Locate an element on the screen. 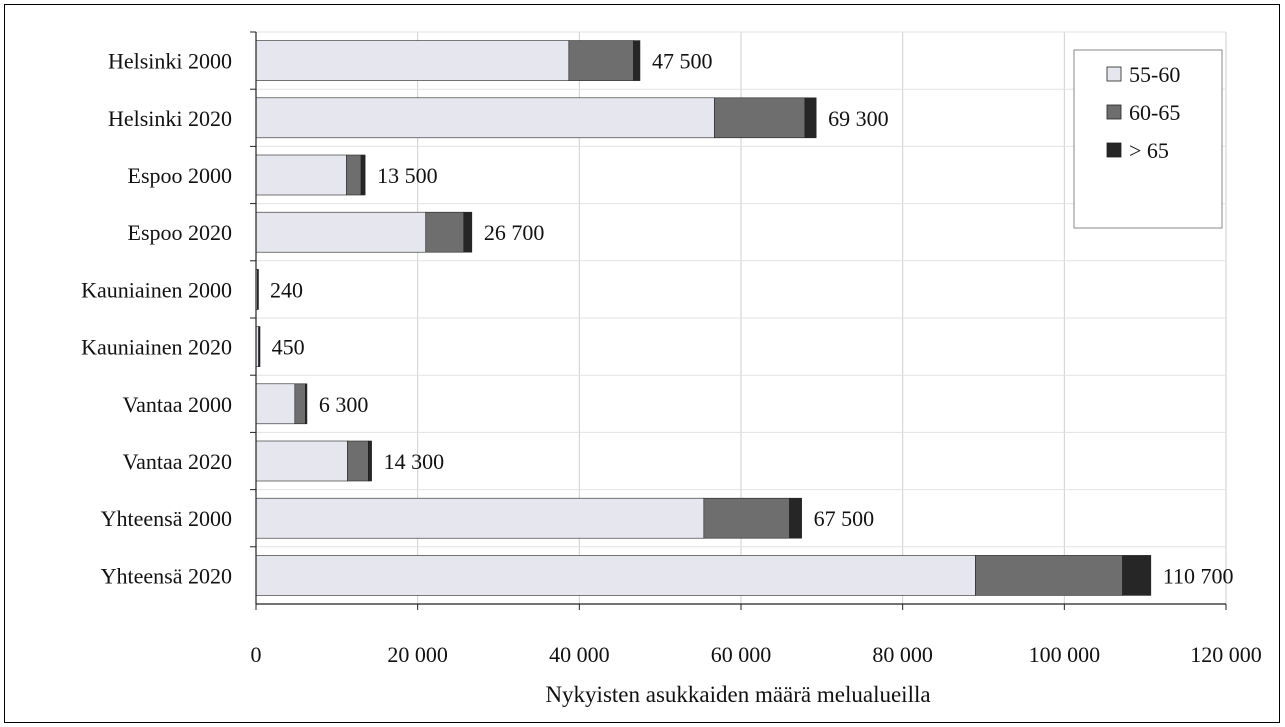  category-label: Yhteensä 2020 is located at coordinates (166, 575).